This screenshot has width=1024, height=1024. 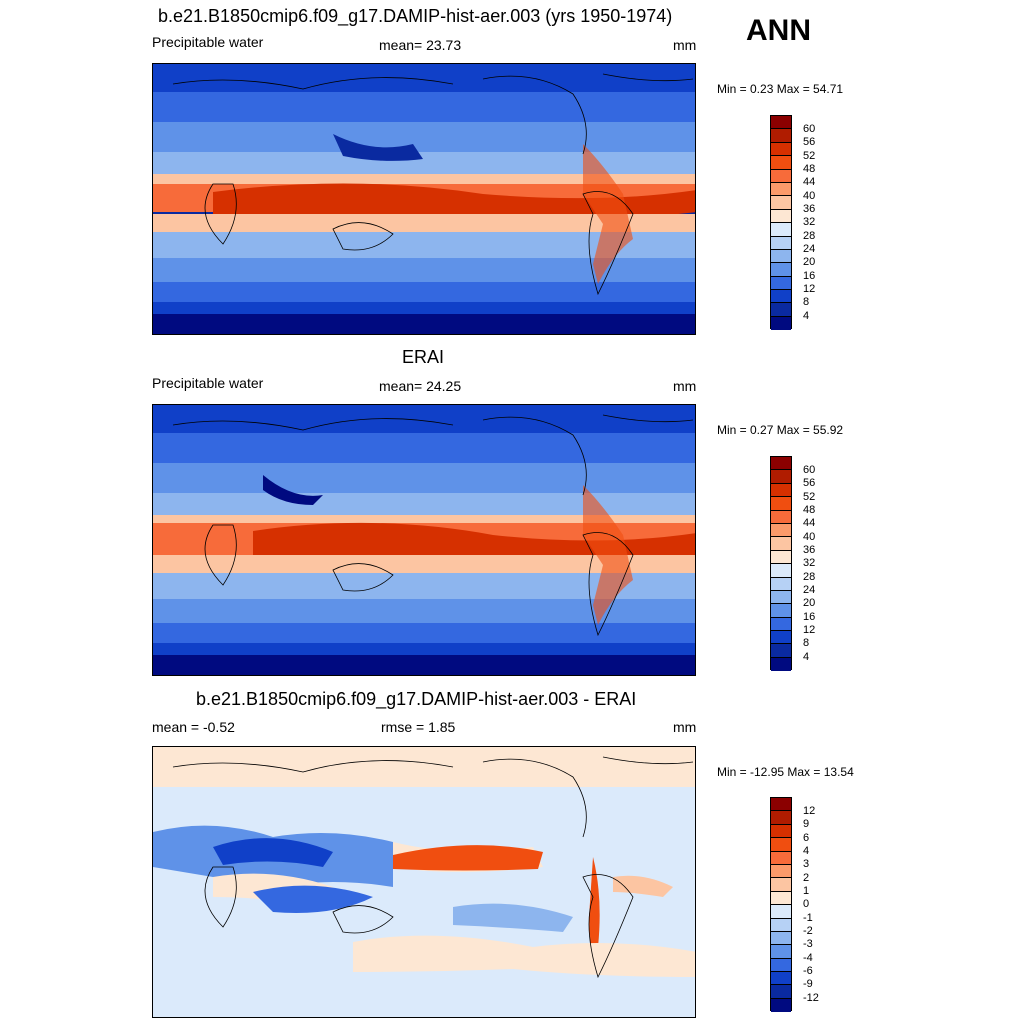 What do you see at coordinates (208, 42) in the screenshot?
I see `panel1-variable-label: Precipitable water` at bounding box center [208, 42].